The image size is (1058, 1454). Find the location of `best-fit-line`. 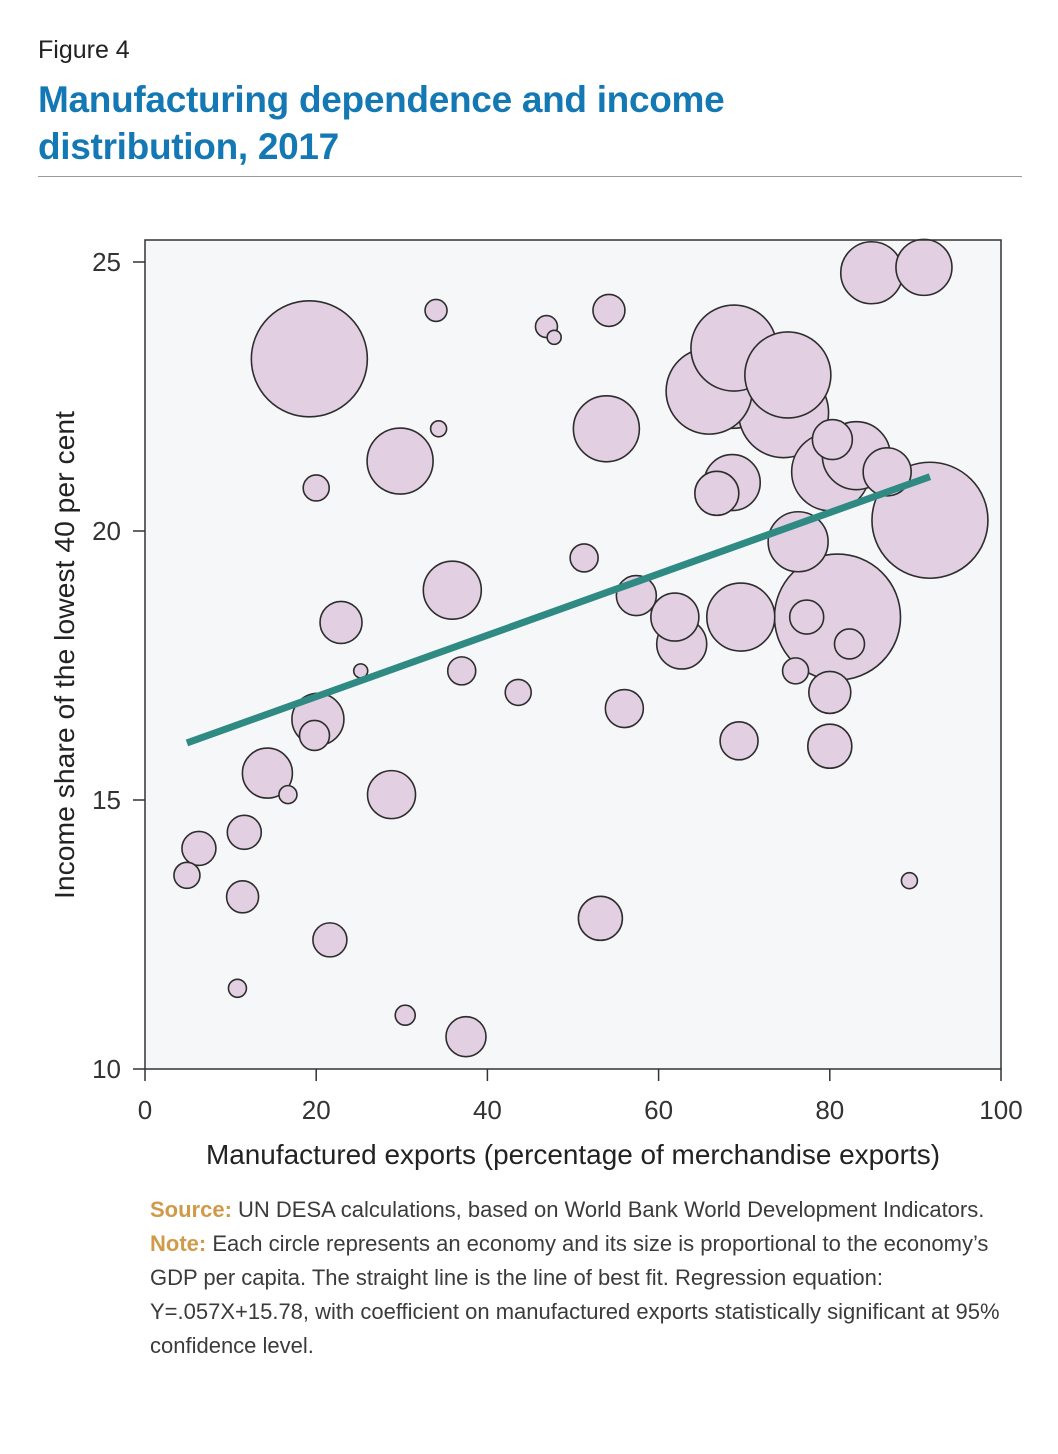

best-fit-line is located at coordinates (558, 610).